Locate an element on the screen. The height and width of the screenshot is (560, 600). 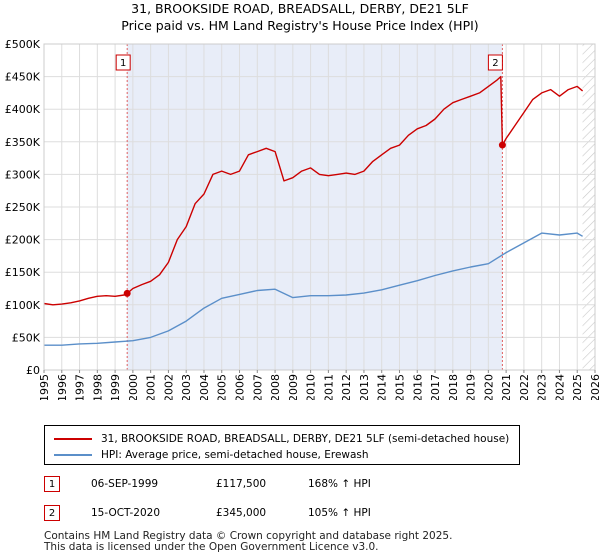
x-tick-label: 2015 is located at coordinates (399, 387).